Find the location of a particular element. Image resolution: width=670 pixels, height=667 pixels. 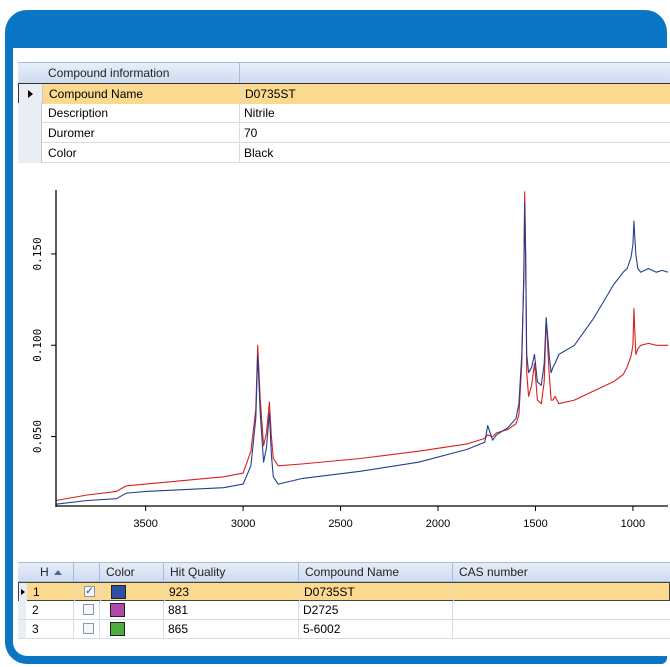

hit-row: 3 865 5-6002 is located at coordinates (344, 629).